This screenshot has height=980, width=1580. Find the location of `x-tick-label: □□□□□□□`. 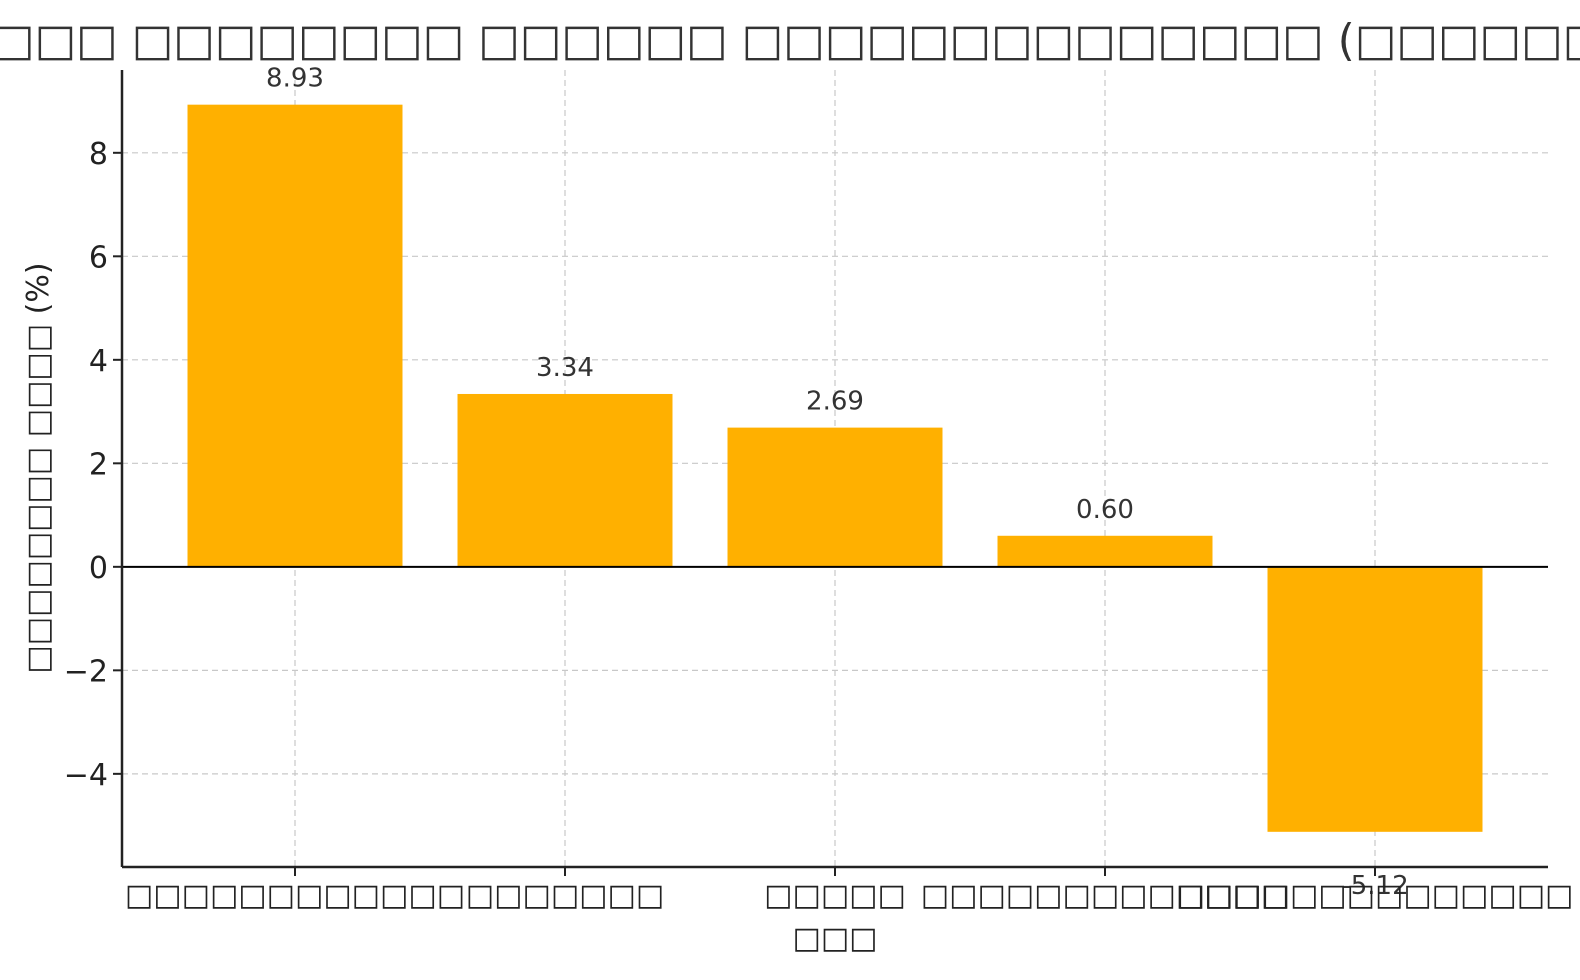

x-tick-label: □□□□□□□ is located at coordinates (565, 895).